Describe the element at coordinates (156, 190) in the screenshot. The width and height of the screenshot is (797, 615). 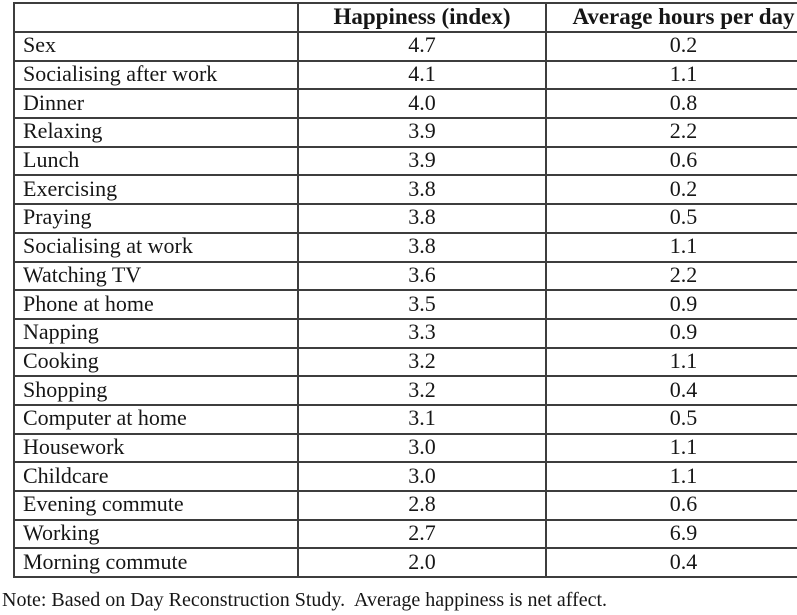
I see `activity-cell: Exercising` at that location.